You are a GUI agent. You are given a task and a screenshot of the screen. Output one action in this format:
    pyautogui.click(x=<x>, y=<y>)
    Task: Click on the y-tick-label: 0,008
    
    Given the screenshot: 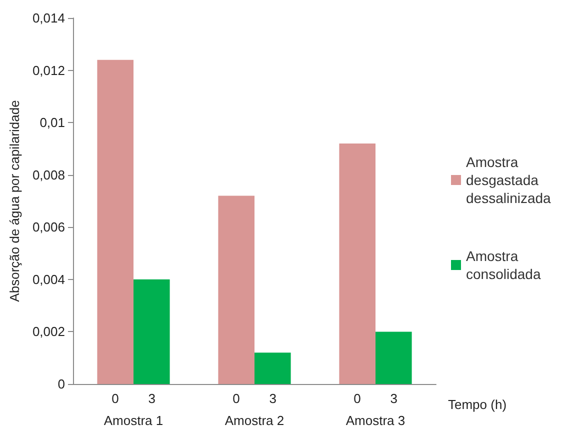 What is the action you would take?
    pyautogui.click(x=48, y=174)
    